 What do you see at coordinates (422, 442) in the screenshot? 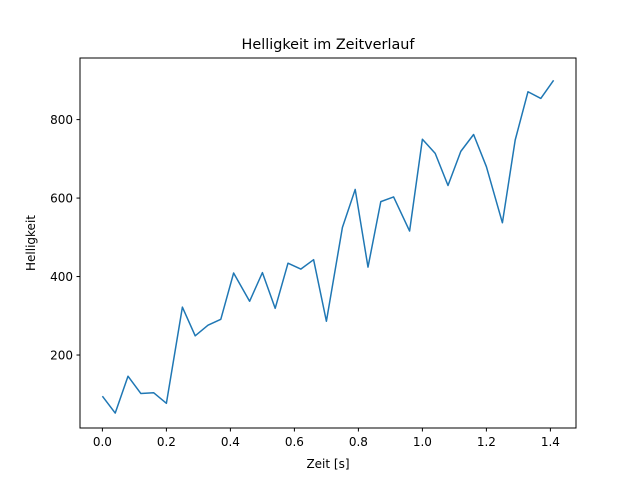
I see `x-tick-label: 1.0` at bounding box center [422, 442].